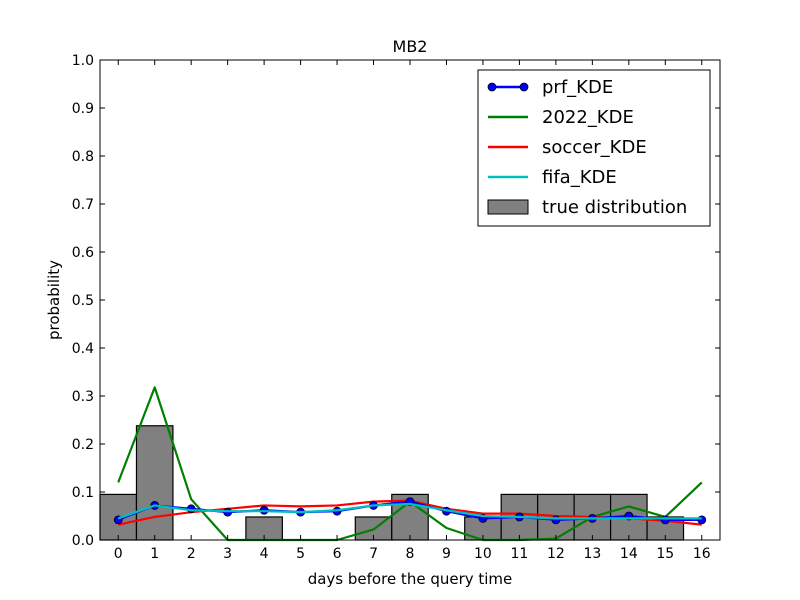 Image resolution: width=800 pixels, height=600 pixels. I want to click on bars-layer, so click(392, 483).